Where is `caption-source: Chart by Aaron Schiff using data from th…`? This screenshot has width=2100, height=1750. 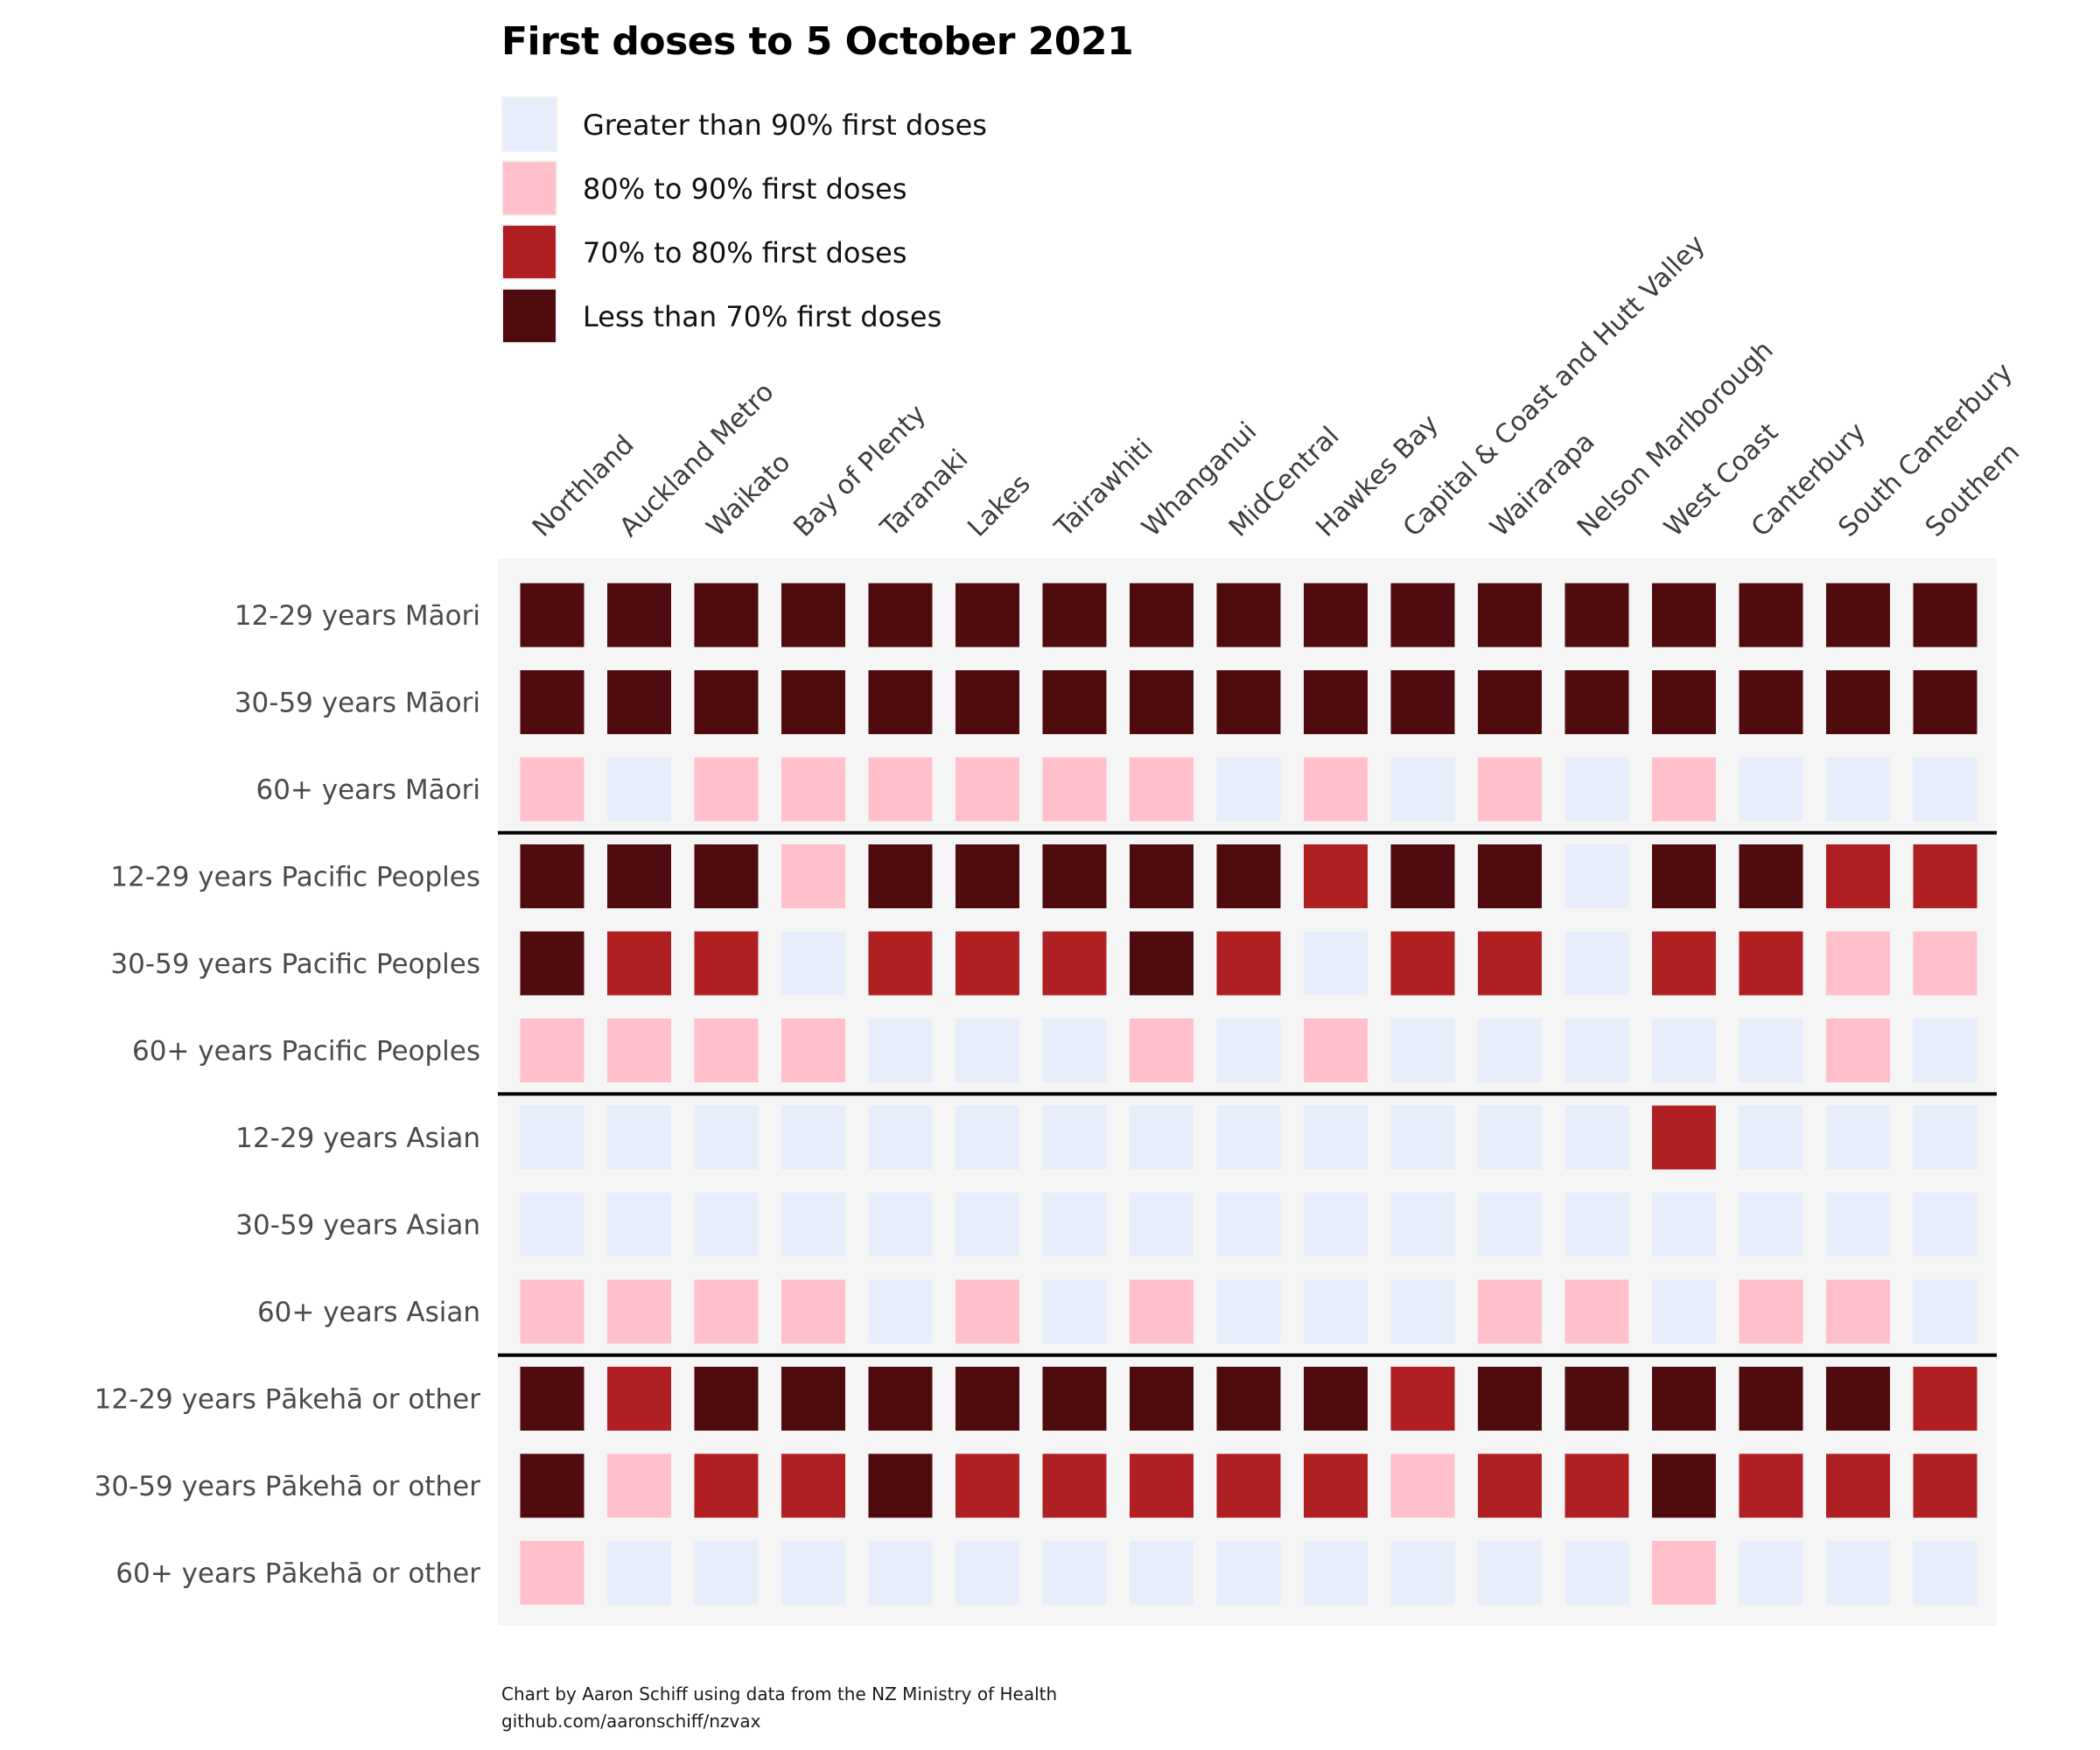
caption-source: Chart by Aaron Schiff using data from th… is located at coordinates (779, 1694).